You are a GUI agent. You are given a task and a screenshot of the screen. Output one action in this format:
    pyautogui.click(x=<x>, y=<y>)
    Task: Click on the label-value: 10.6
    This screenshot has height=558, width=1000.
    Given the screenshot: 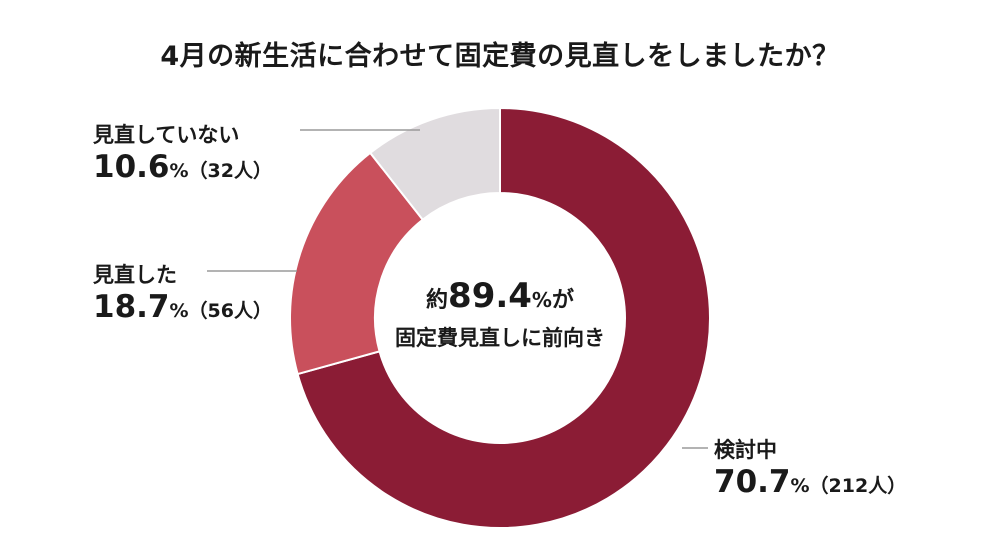 What is the action you would take?
    pyautogui.click(x=131, y=167)
    